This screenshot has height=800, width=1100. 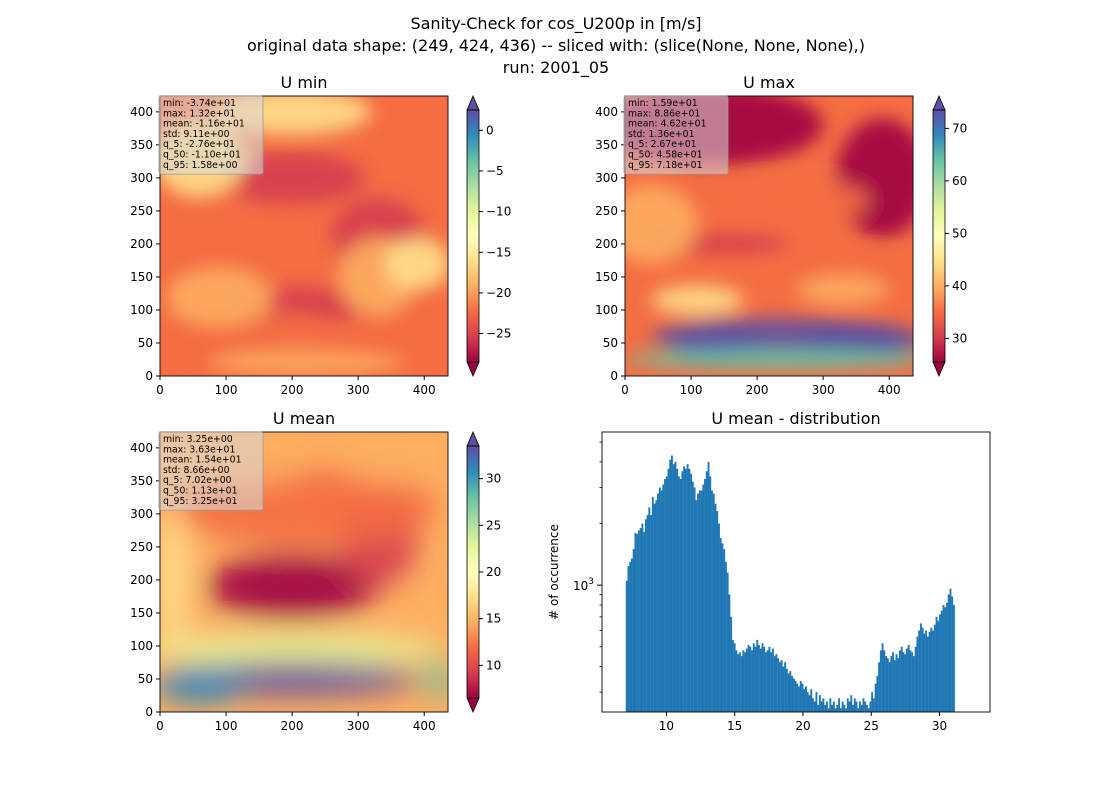 What do you see at coordinates (141, 244) in the screenshot?
I see `y-tick-label: 200` at bounding box center [141, 244].